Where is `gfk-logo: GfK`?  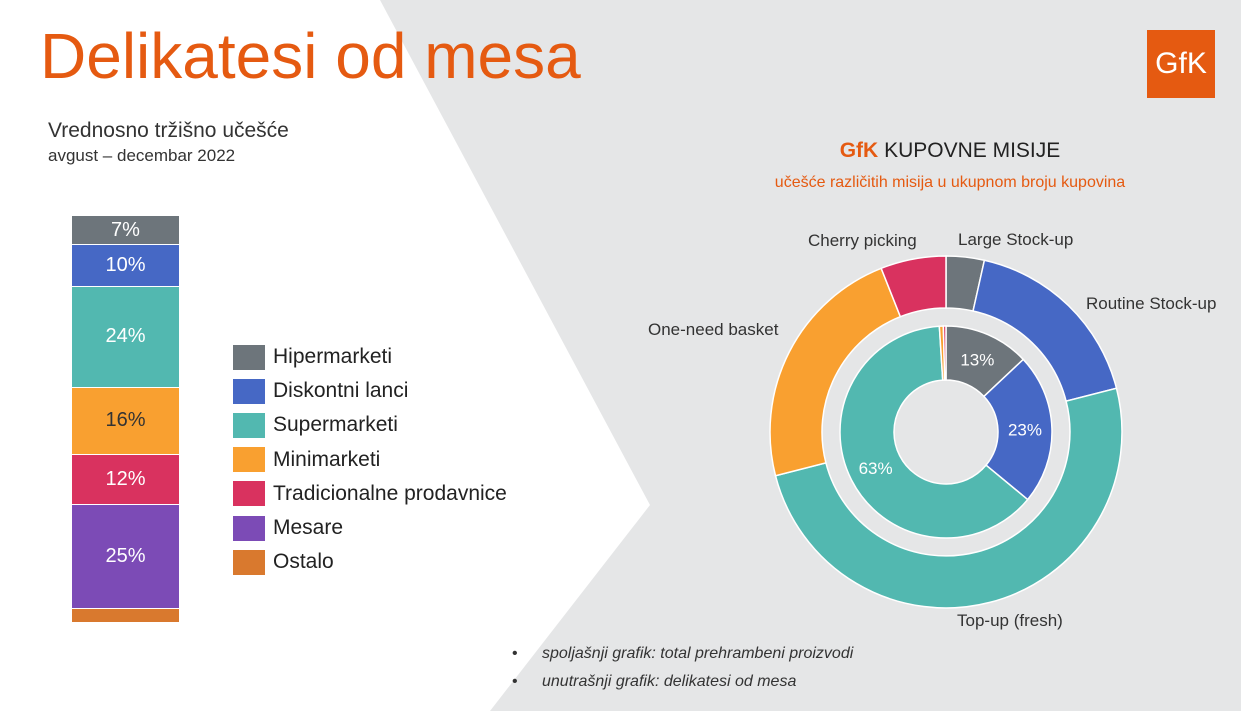 gfk-logo: GfK is located at coordinates (1181, 64).